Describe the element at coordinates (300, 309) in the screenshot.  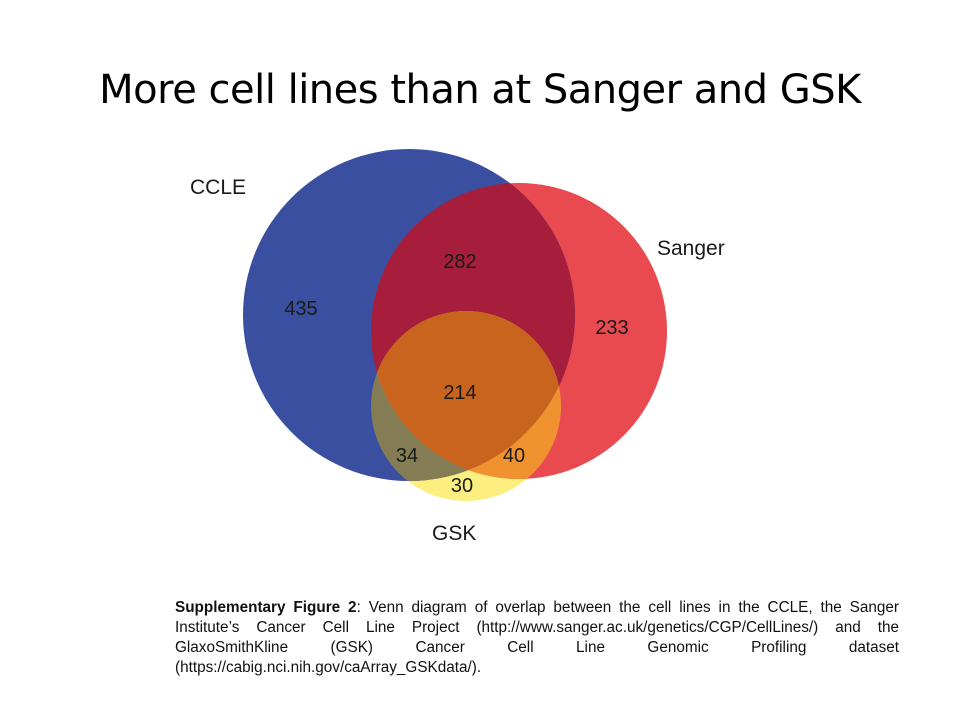
I see `count-ccle-only: 435` at that location.